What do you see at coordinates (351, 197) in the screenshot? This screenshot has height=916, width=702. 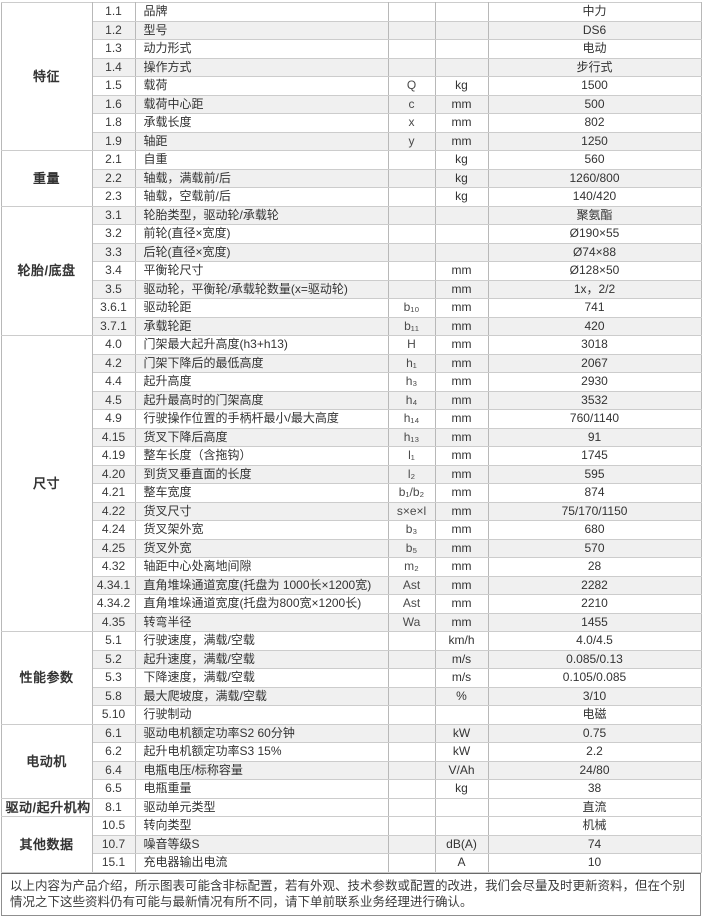 I see `table-row: 2.3 轴载，空载前/后 kg 140/420` at bounding box center [351, 197].